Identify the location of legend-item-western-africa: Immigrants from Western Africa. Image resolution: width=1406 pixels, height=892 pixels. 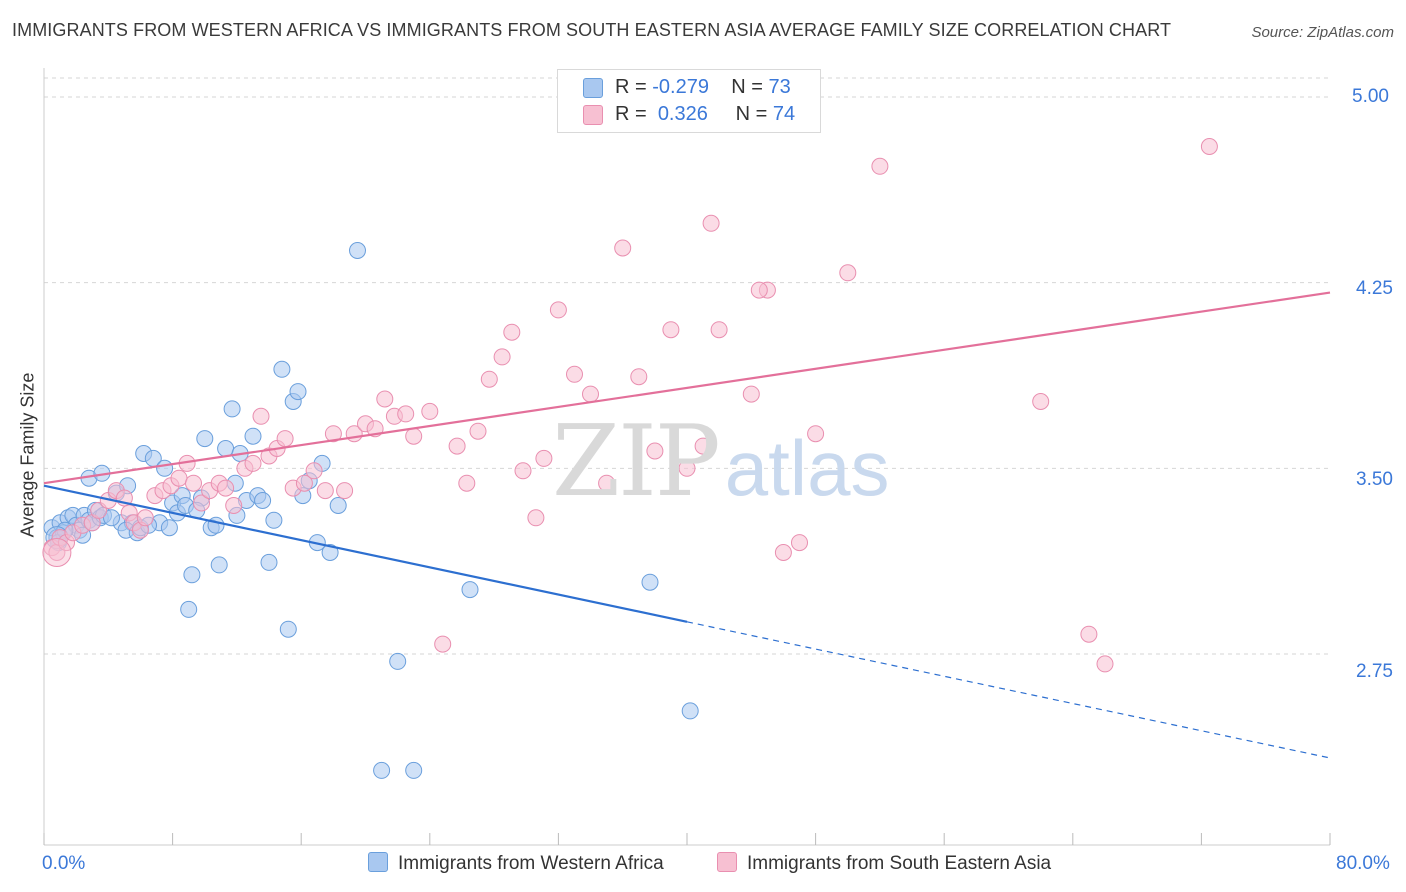
(516, 863).